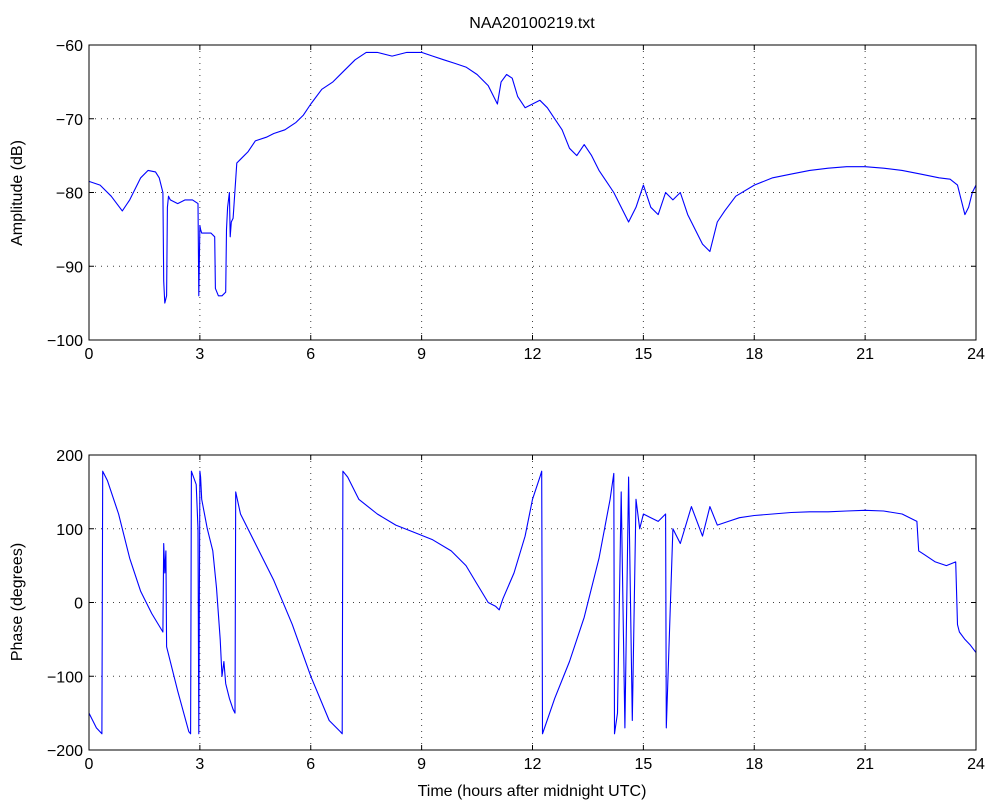 This screenshot has height=806, width=998. I want to click on y-axis-label-phase: Phase (degrees), so click(17, 602).